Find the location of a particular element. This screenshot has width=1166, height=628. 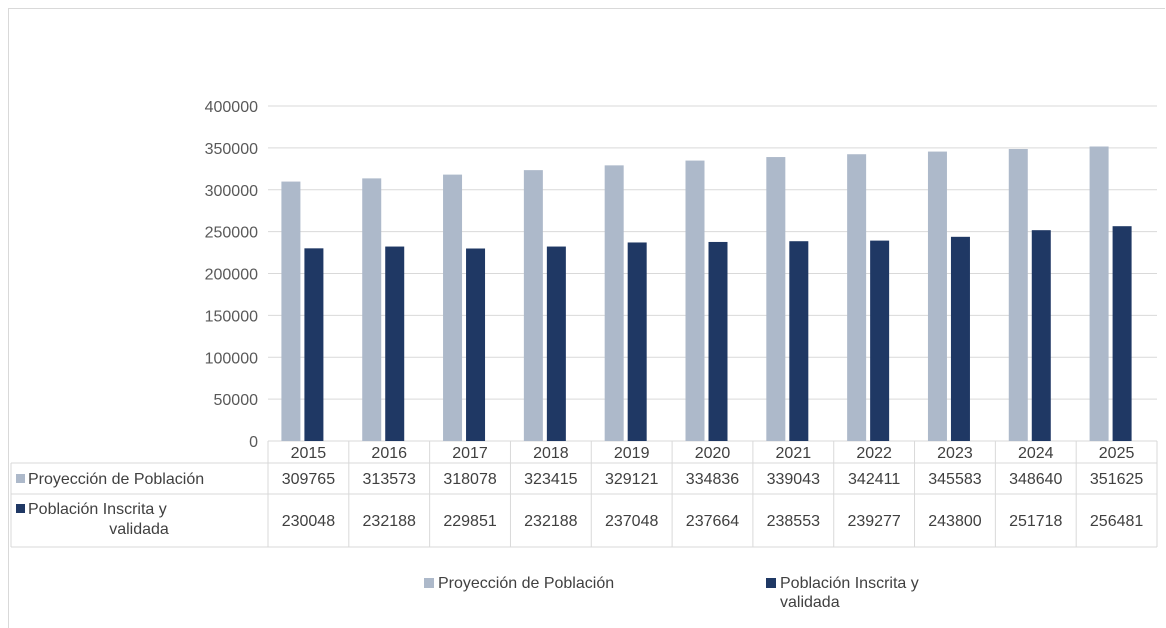

table-cell-inscrita: 229851 is located at coordinates (469, 521).